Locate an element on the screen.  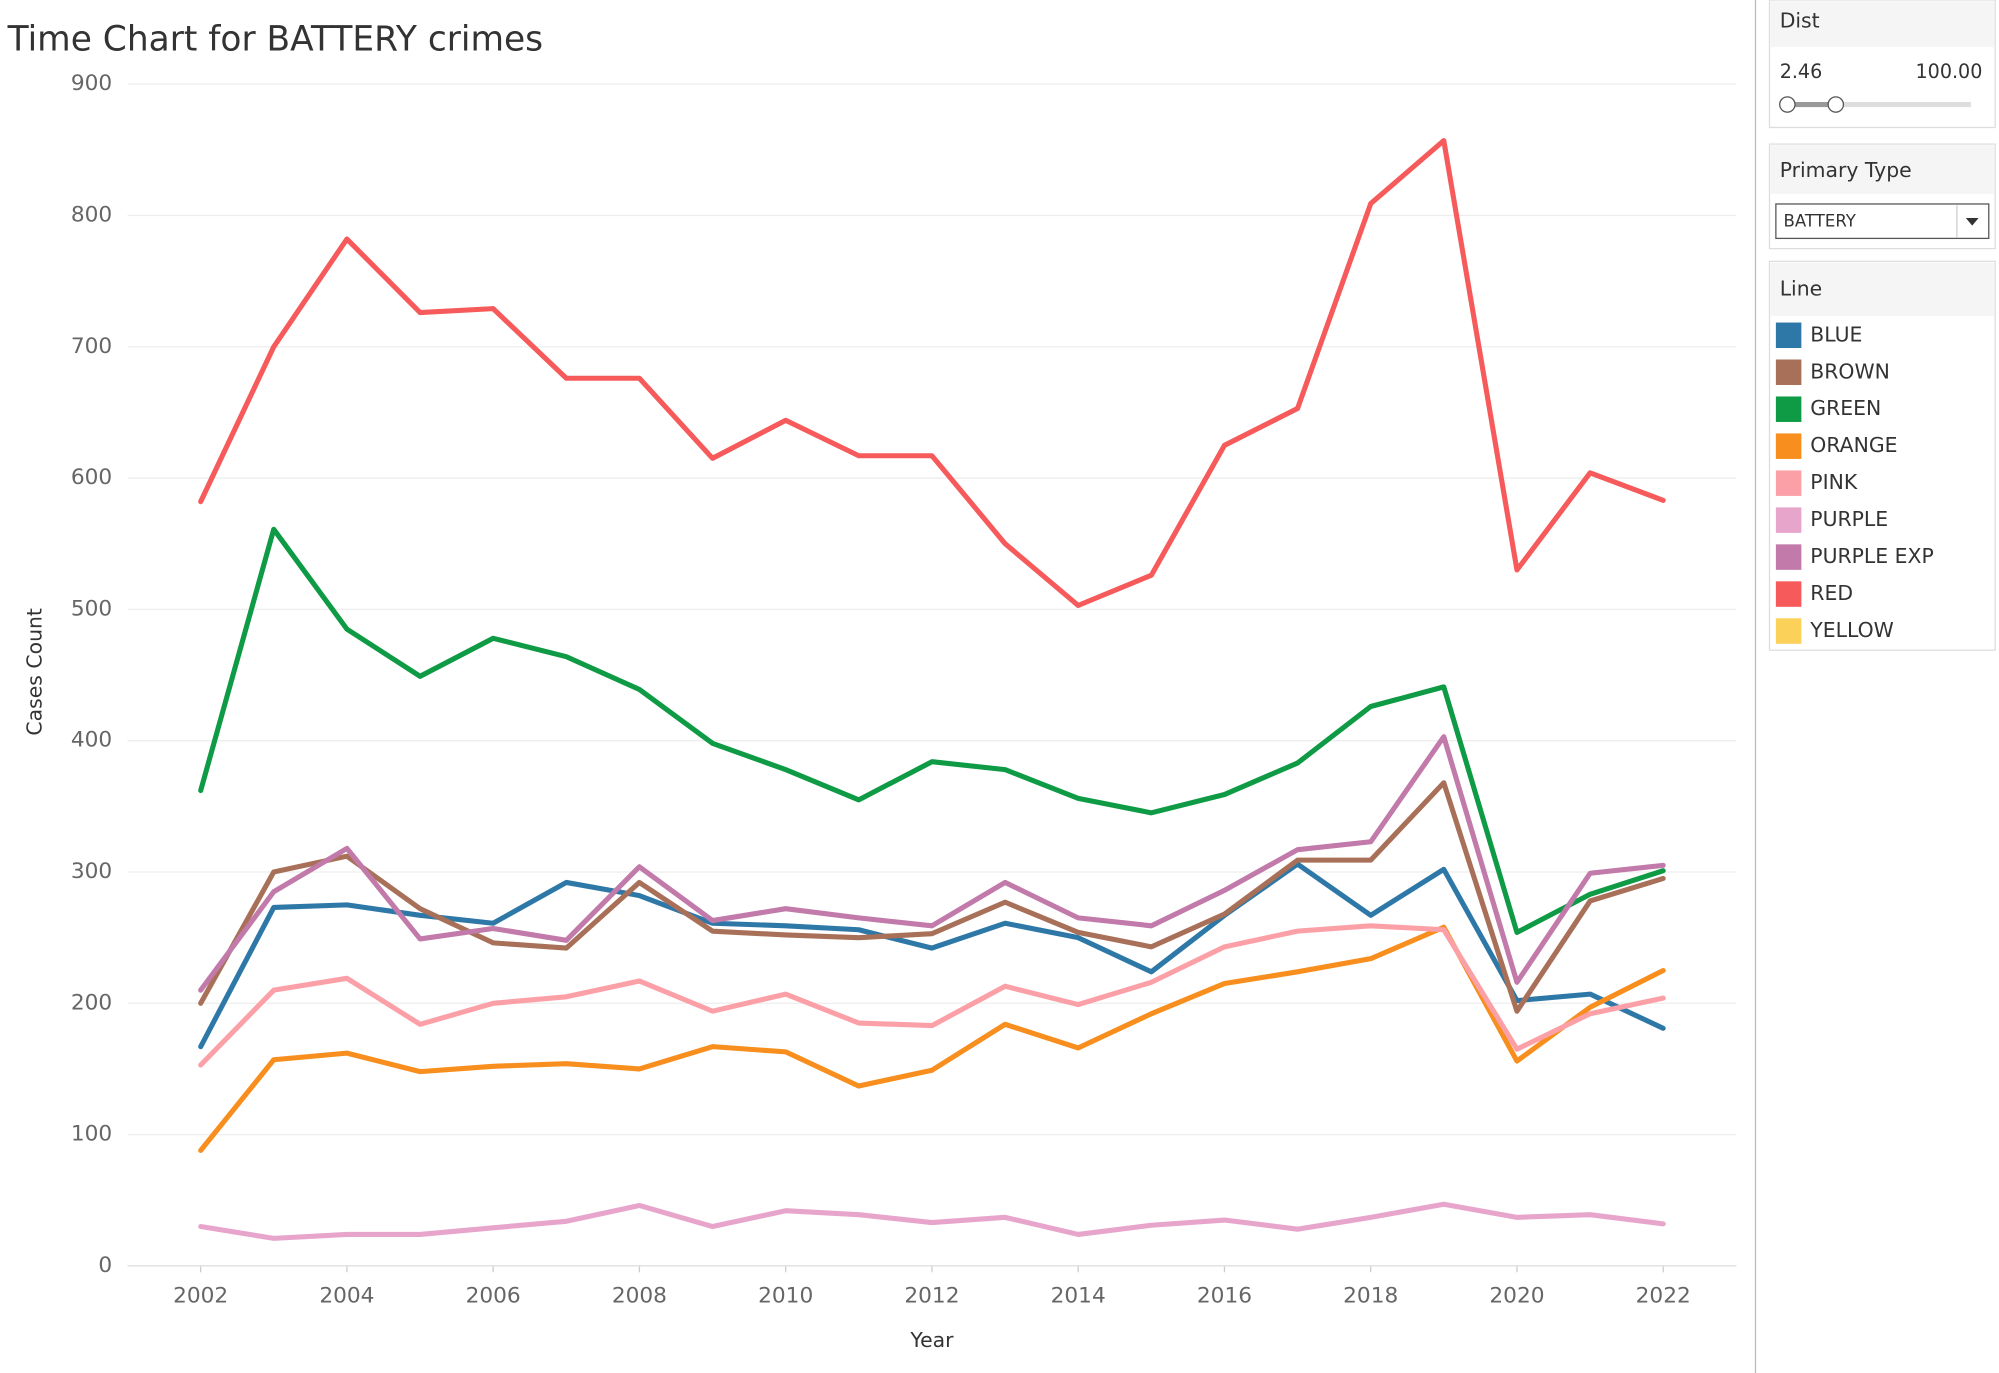
y-tick-label: 300 is located at coordinates (91, 871).